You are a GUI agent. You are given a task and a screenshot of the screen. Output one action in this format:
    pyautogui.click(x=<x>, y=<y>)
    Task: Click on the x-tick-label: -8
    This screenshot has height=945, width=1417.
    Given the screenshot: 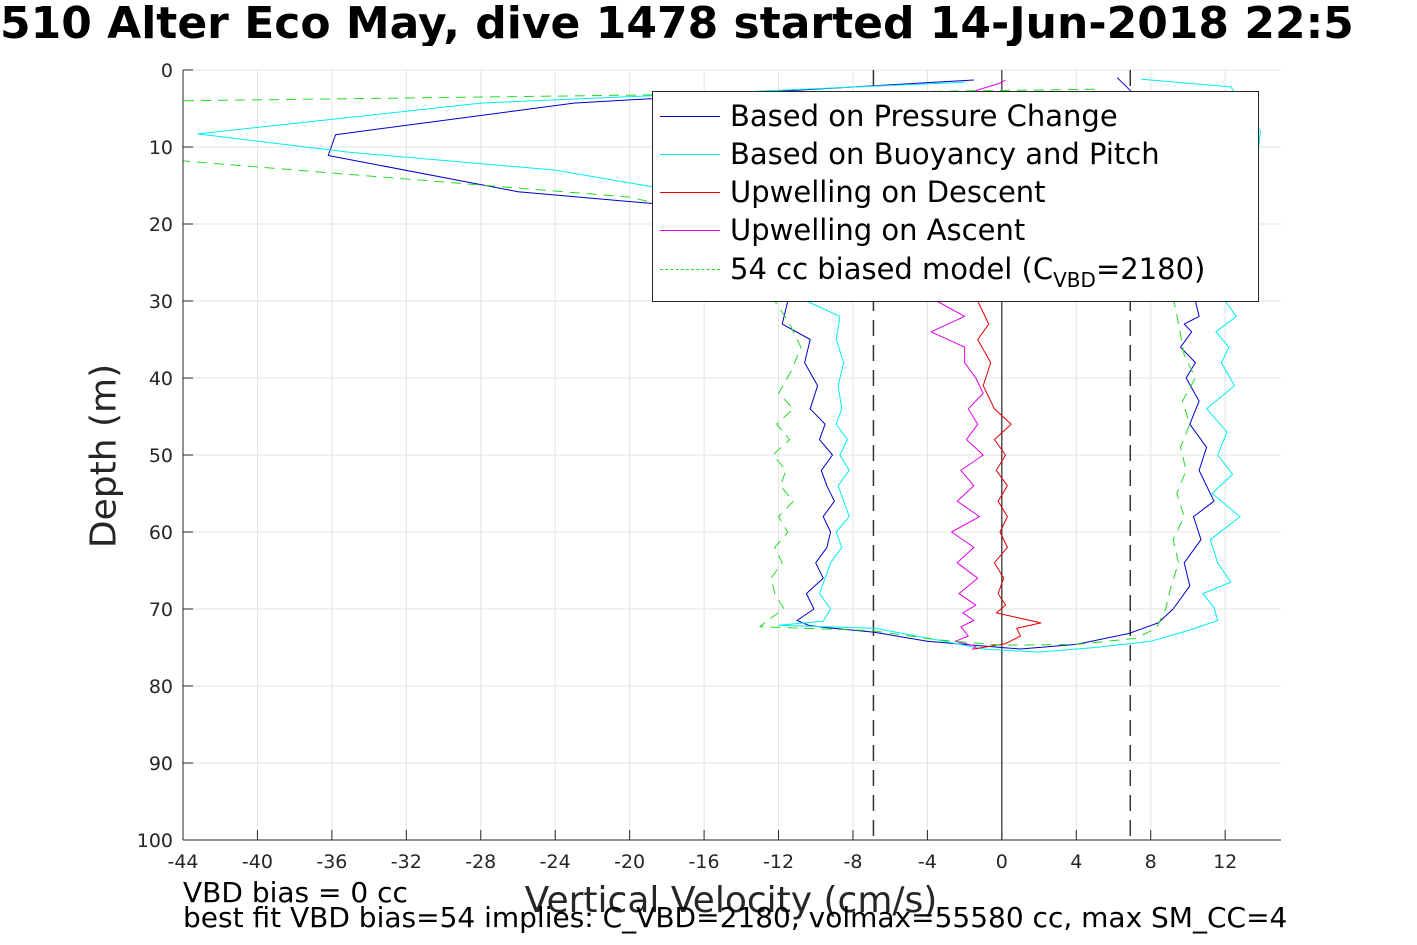 What is the action you would take?
    pyautogui.click(x=852, y=862)
    